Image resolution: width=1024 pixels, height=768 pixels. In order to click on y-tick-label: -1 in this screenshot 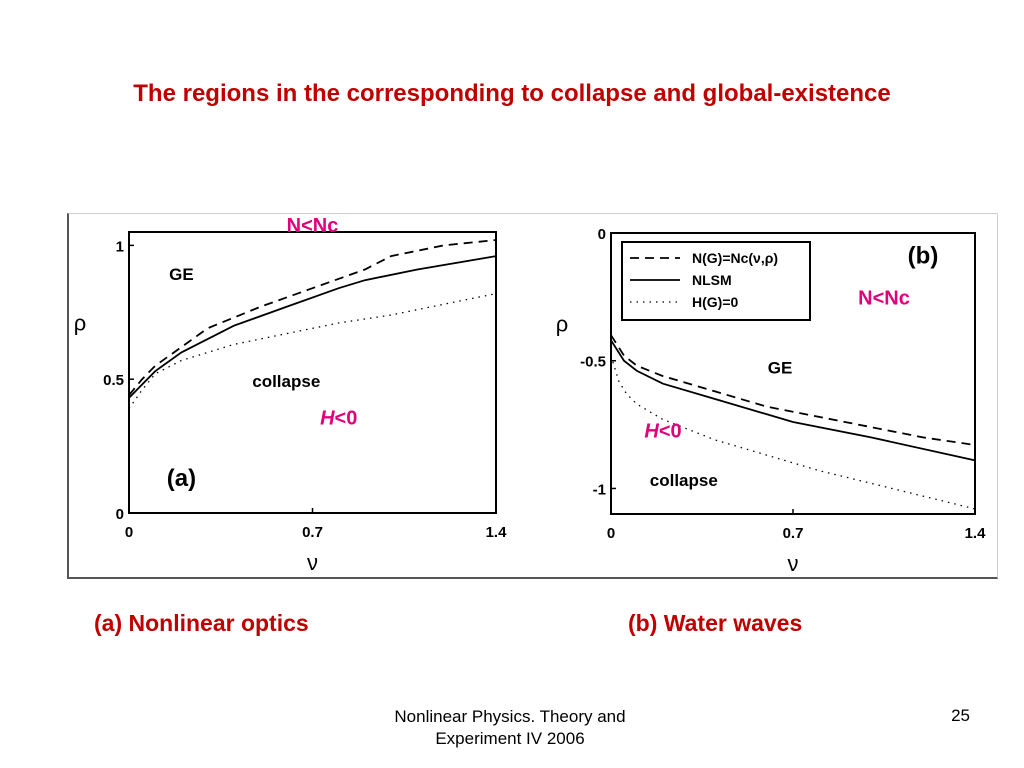, I will do `click(599, 489)`.